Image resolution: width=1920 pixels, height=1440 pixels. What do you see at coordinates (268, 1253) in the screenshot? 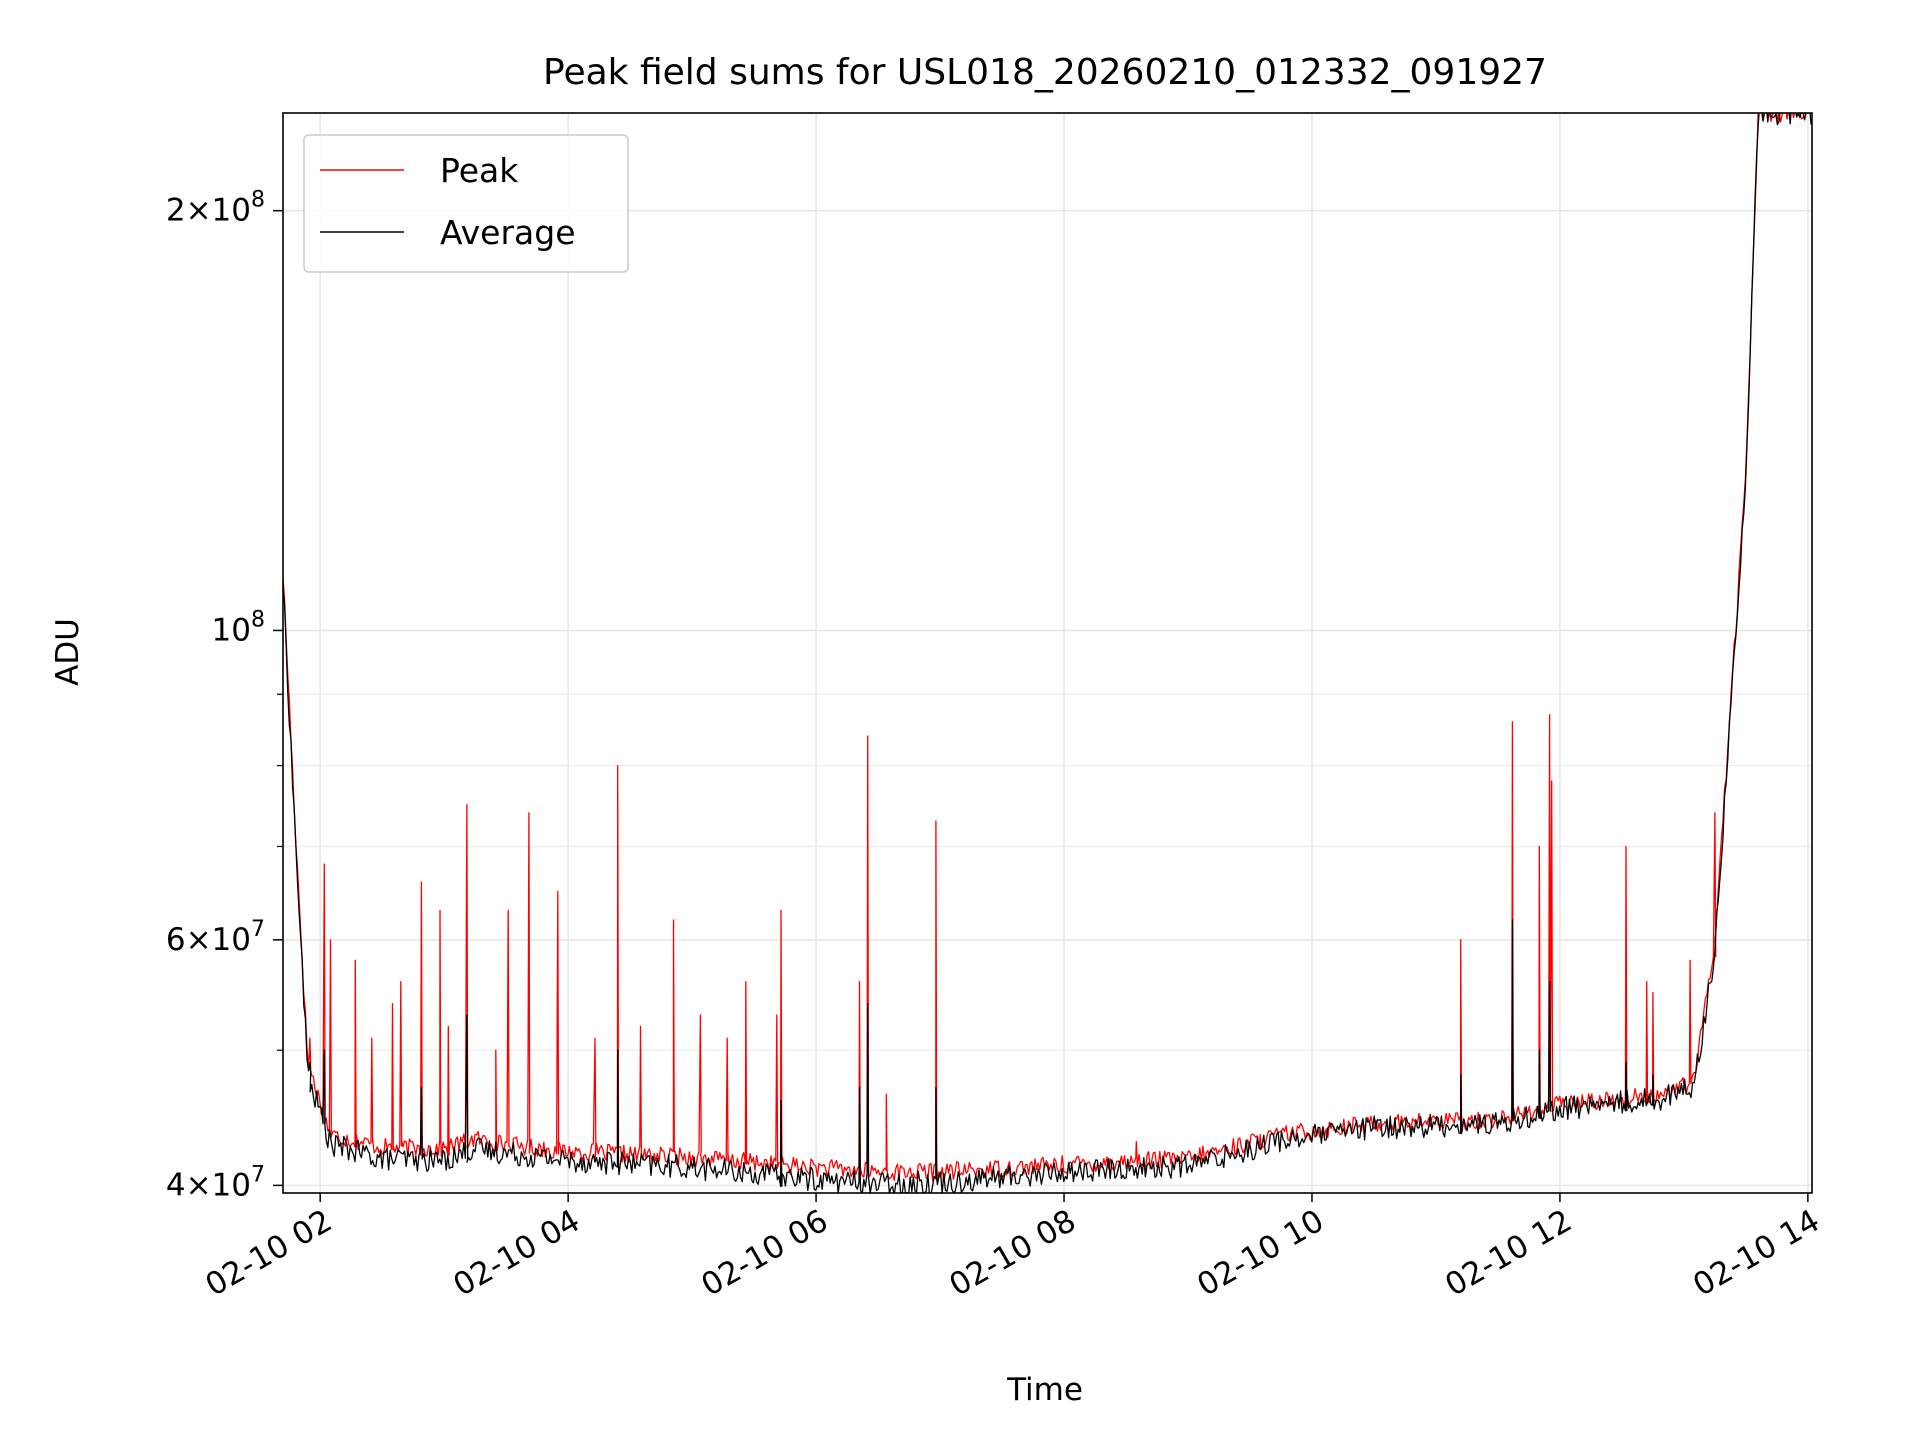
I see `x-tick-label: 02-10 02` at bounding box center [268, 1253].